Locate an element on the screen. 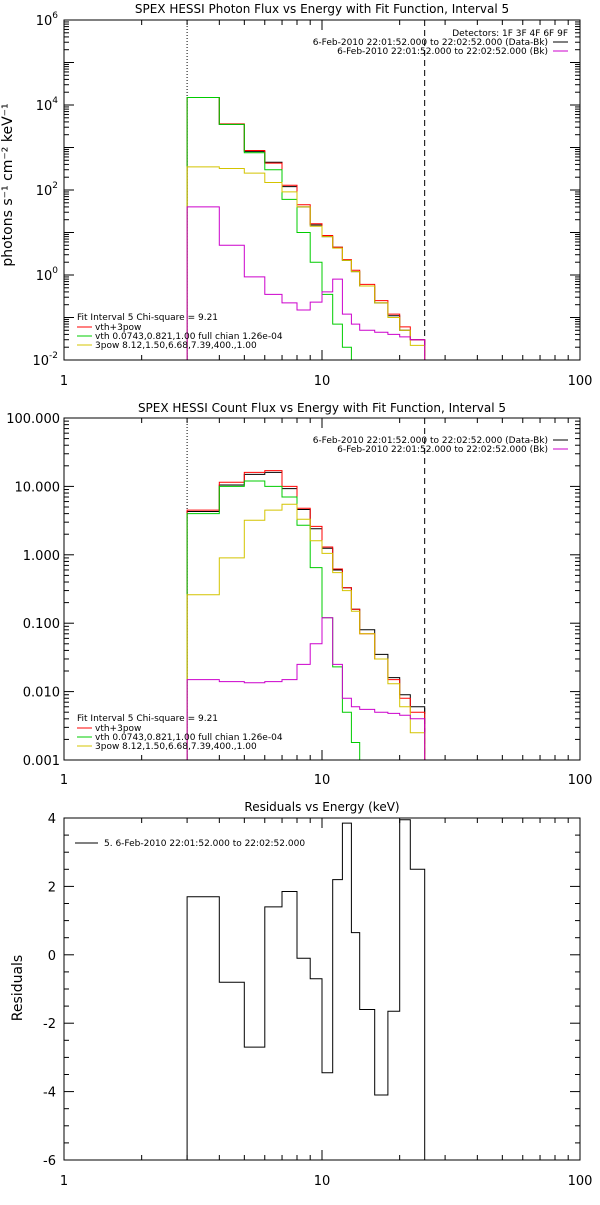 The width and height of the screenshot is (600, 1205). y-tick-label: -6 is located at coordinates (49, 1161).